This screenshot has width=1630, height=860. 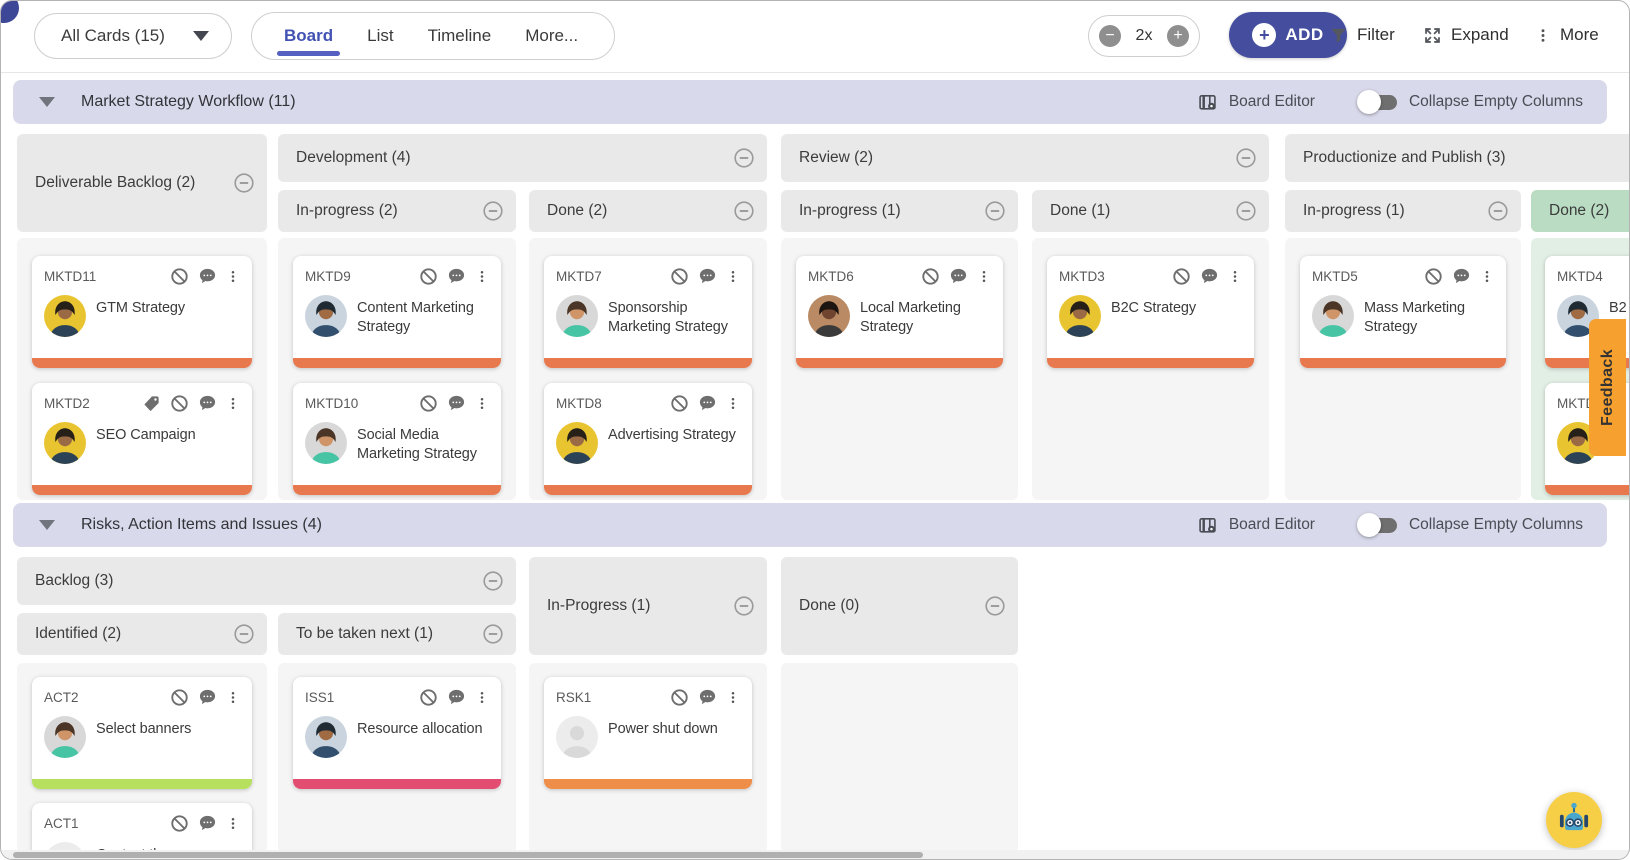 I want to click on column-title: Deliverable Backlog (2), so click(x=115, y=182).